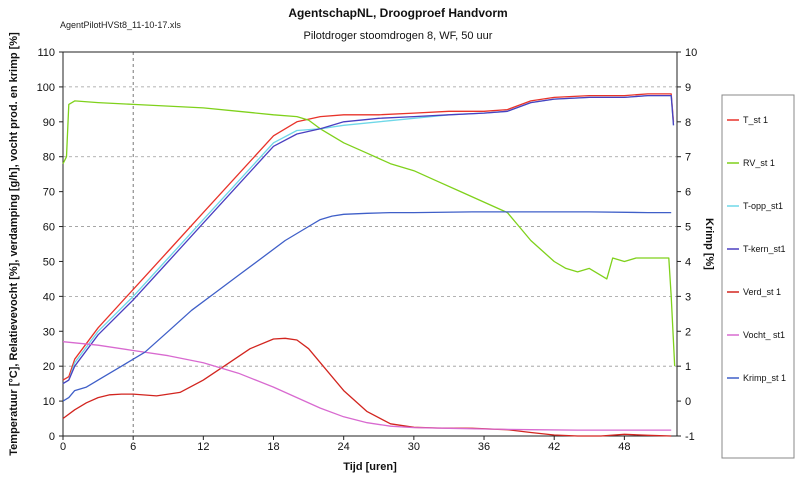 This screenshot has width=796, height=477. Describe the element at coordinates (691, 53) in the screenshot. I see `y2-tick-label: 10` at that location.